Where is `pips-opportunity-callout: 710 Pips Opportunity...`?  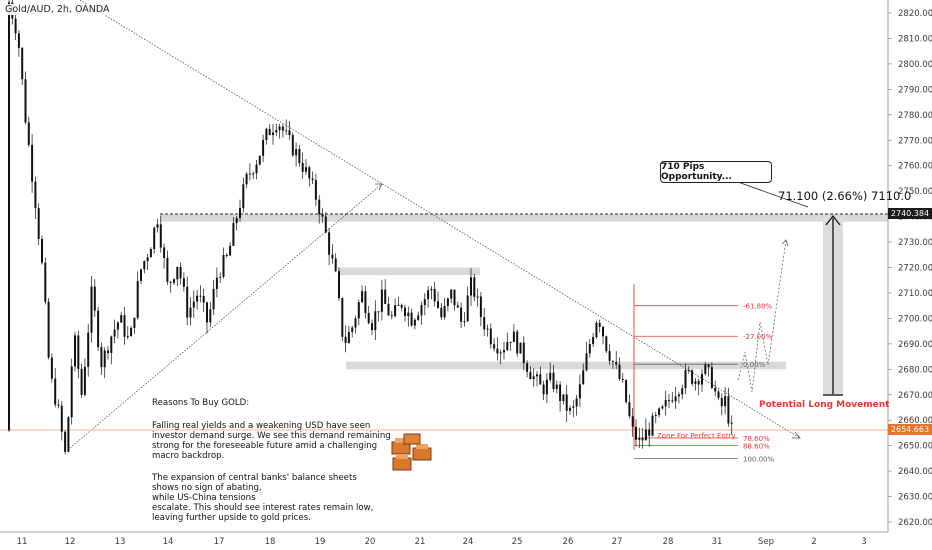 pips-opportunity-callout: 710 Pips Opportunity... is located at coordinates (716, 172).